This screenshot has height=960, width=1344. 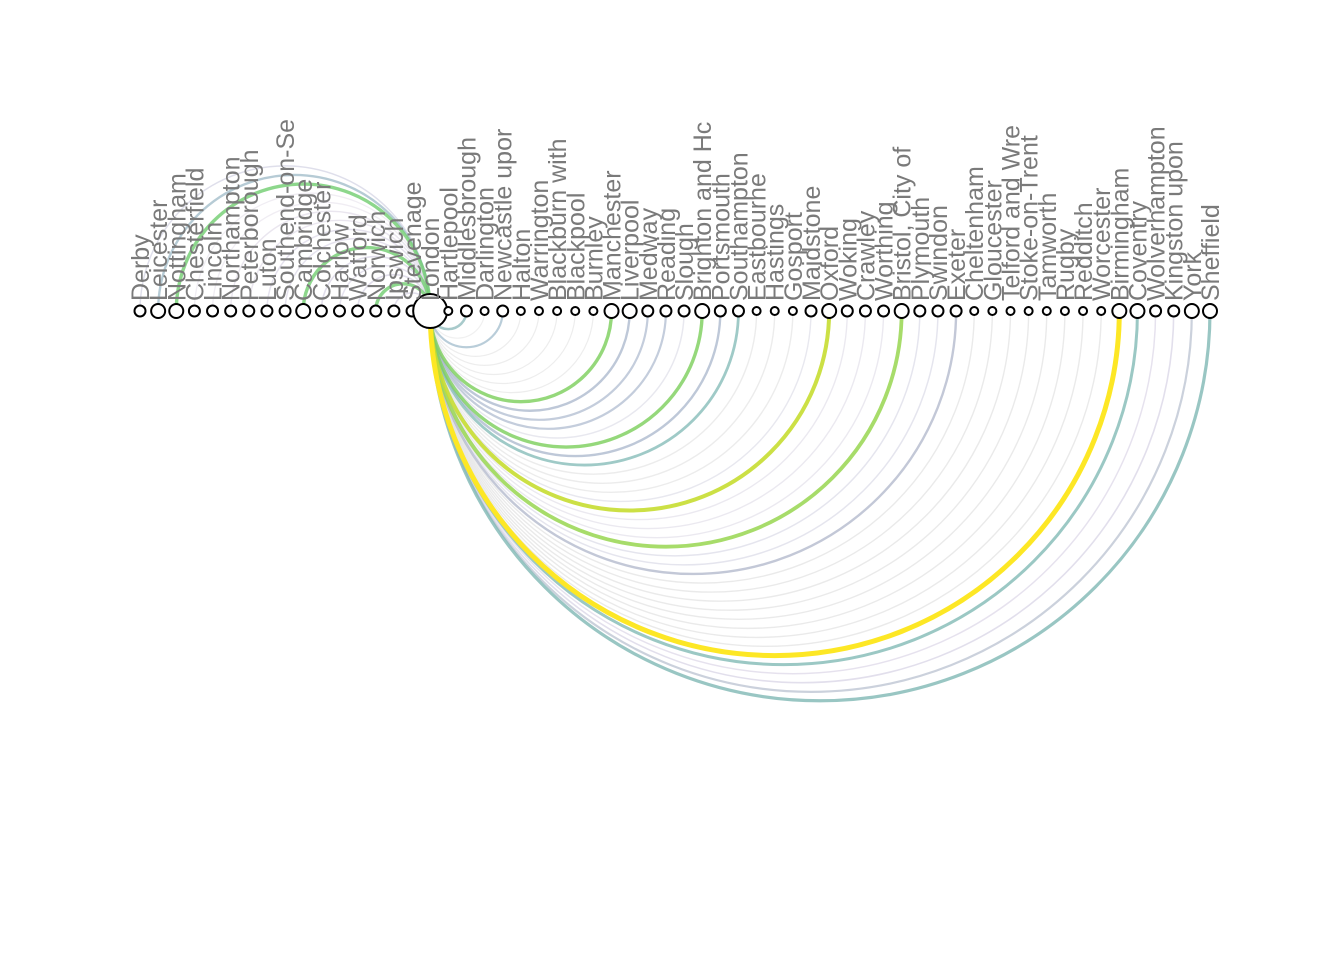 I want to click on node-label-crawley: Crawley, so click(x=866, y=255).